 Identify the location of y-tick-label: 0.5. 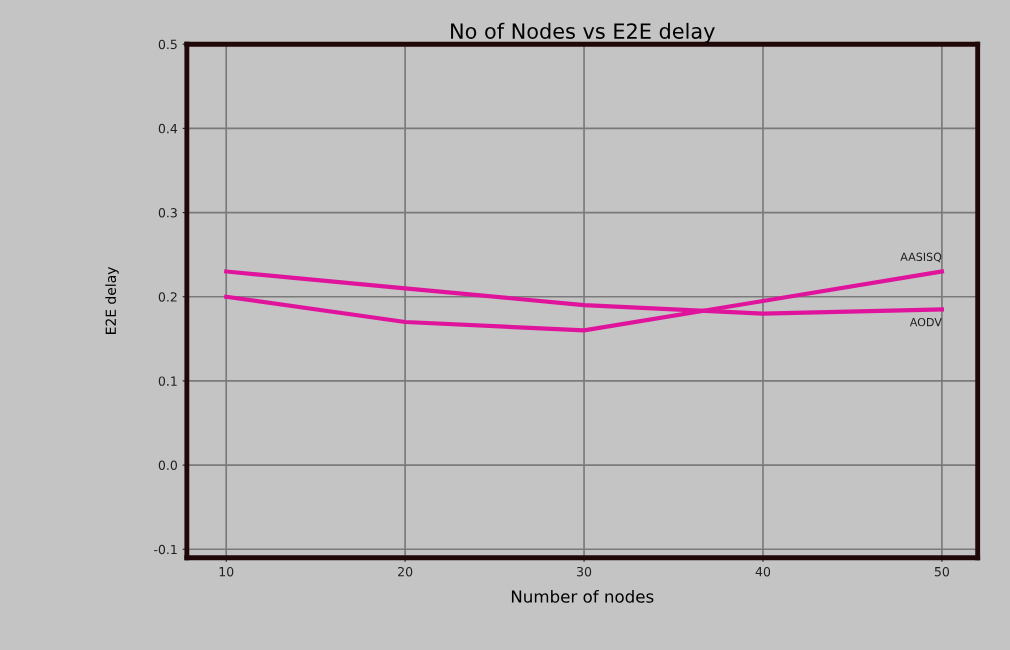
(167, 44).